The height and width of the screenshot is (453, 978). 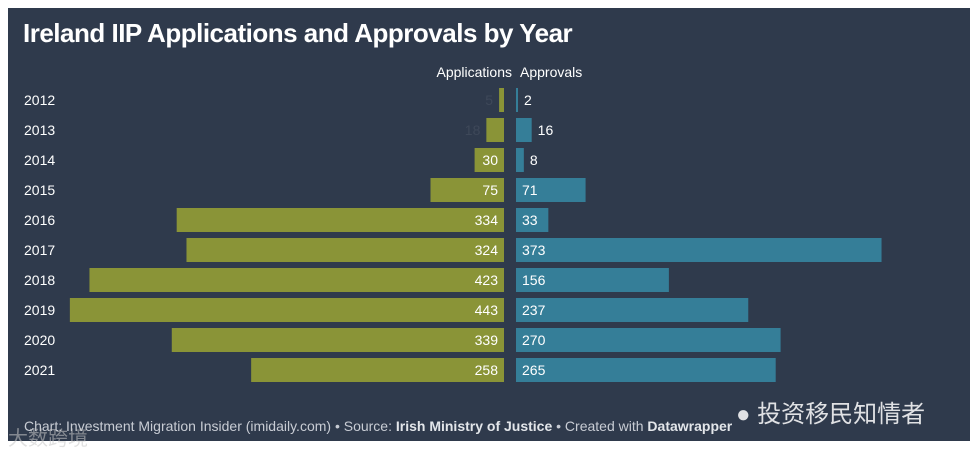 What do you see at coordinates (551, 72) in the screenshot?
I see `series-header-approvals: Approvals` at bounding box center [551, 72].